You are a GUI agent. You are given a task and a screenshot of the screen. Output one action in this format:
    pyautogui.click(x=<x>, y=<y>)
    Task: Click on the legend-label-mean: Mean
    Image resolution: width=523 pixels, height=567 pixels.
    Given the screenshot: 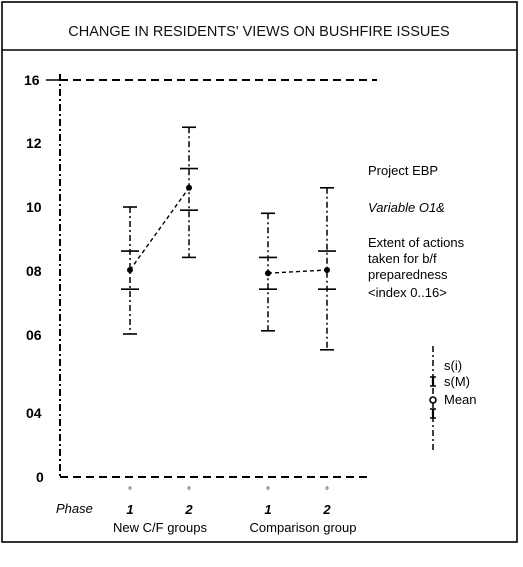 What is the action you would take?
    pyautogui.click(x=460, y=399)
    